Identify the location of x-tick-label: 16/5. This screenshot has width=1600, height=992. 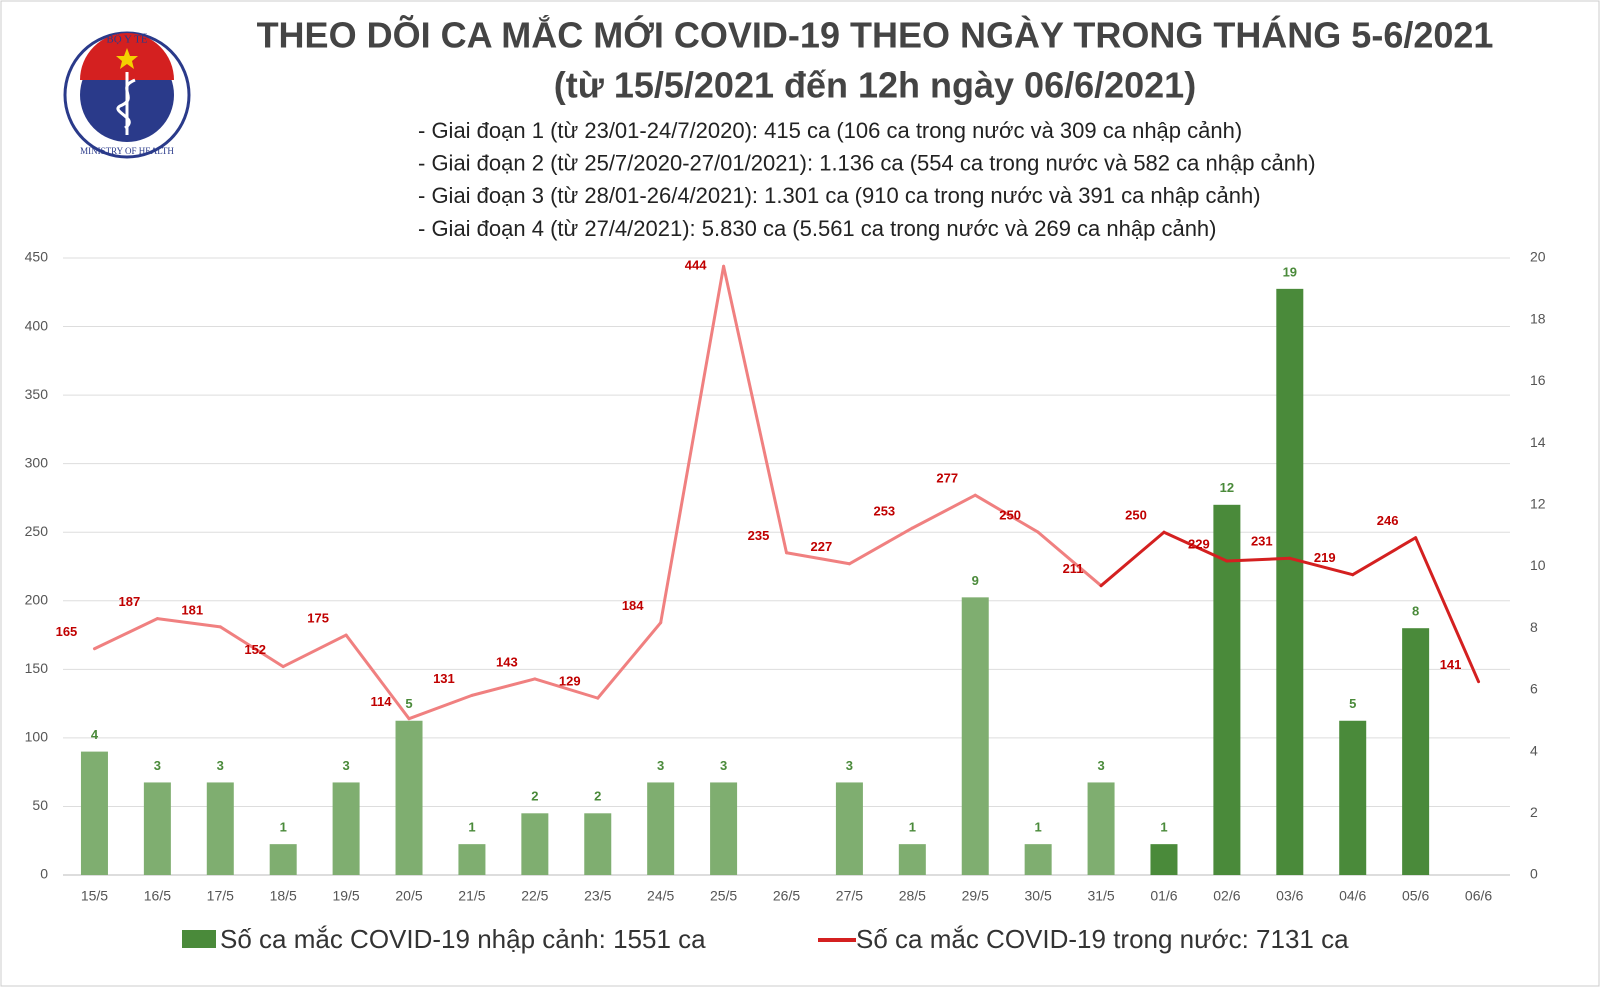
(157, 896).